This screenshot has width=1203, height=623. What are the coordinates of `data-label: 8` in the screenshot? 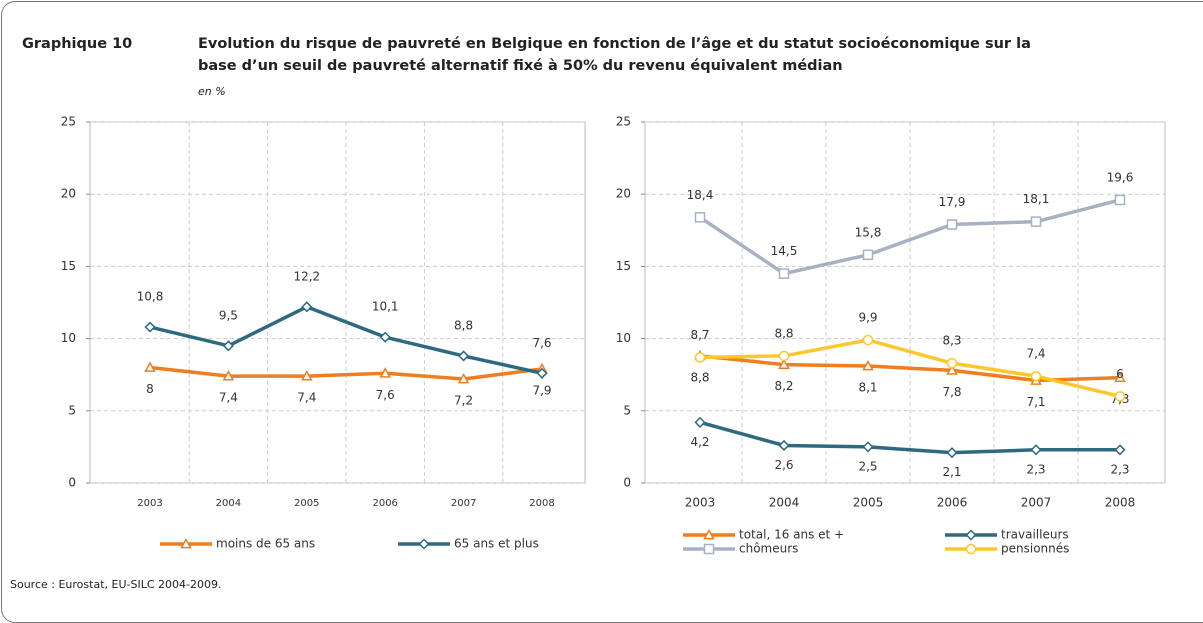 It's located at (150, 389).